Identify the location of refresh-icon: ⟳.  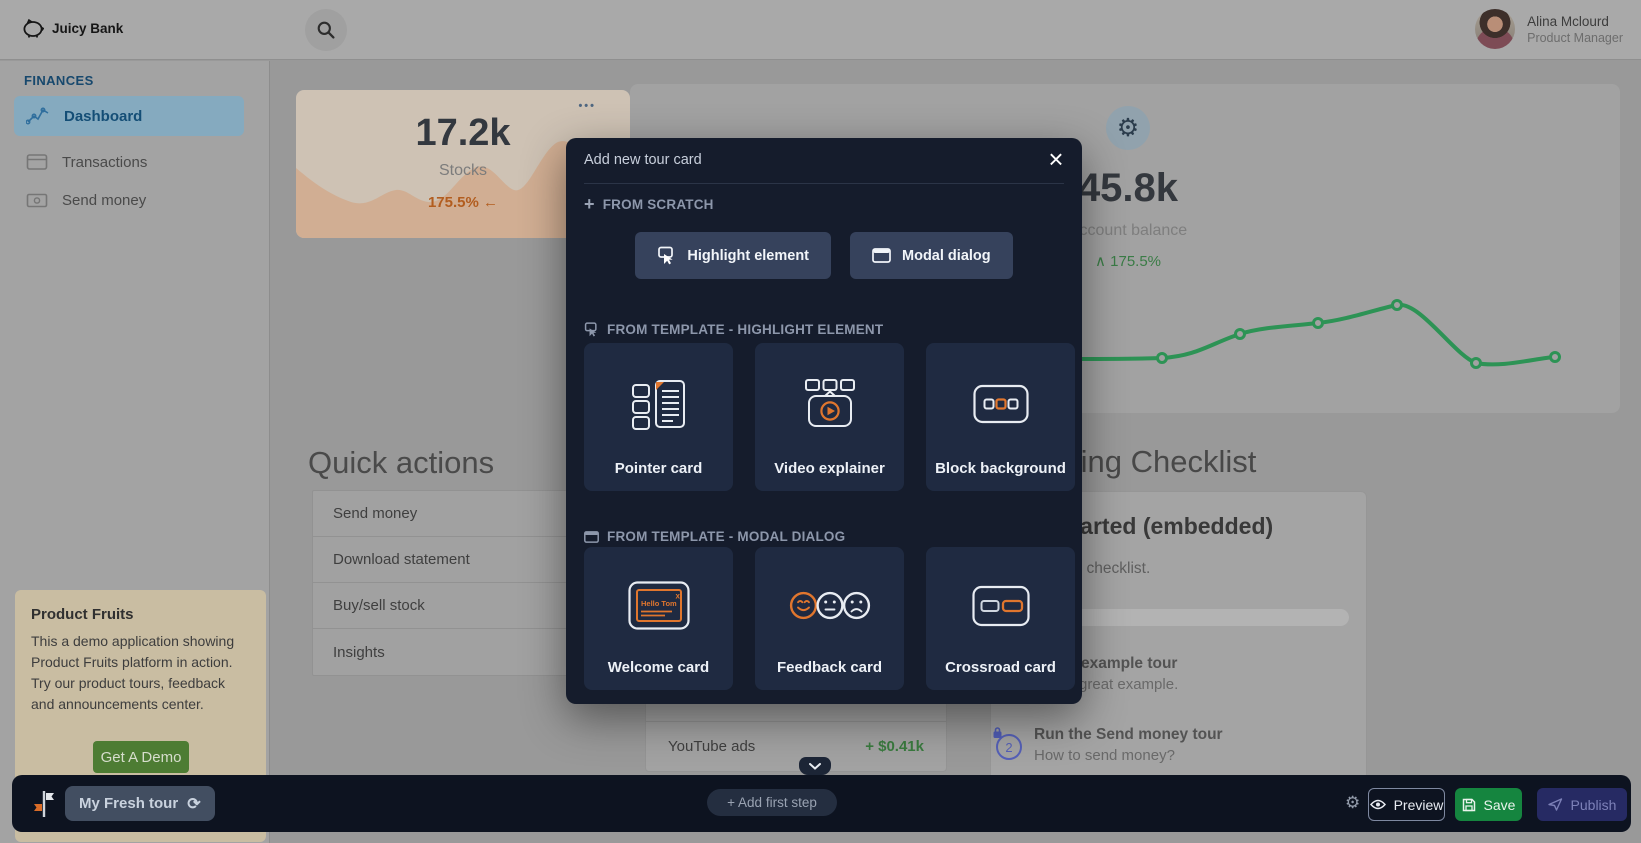
(194, 804).